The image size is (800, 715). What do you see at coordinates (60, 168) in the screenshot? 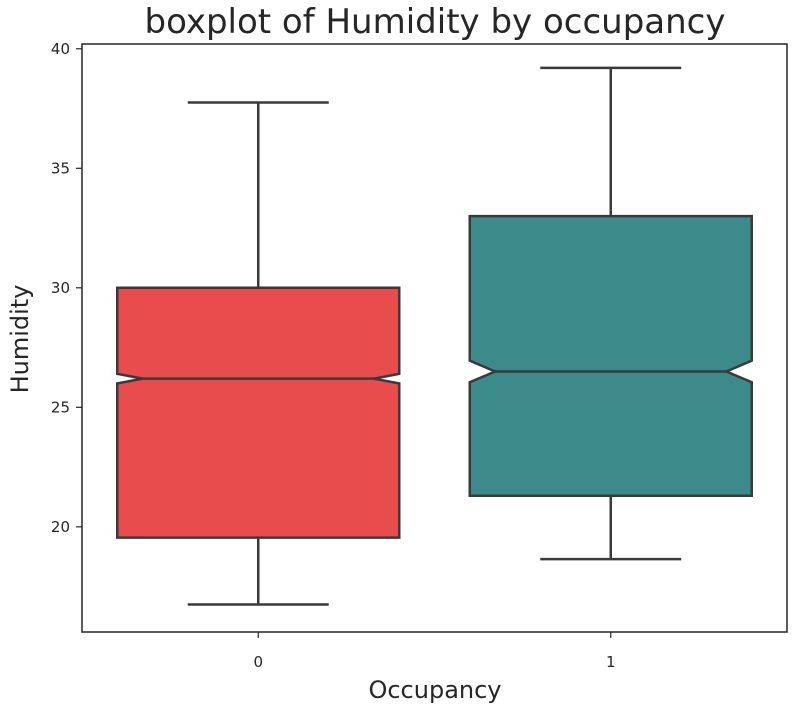
I see `y-tick-label: 35` at bounding box center [60, 168].